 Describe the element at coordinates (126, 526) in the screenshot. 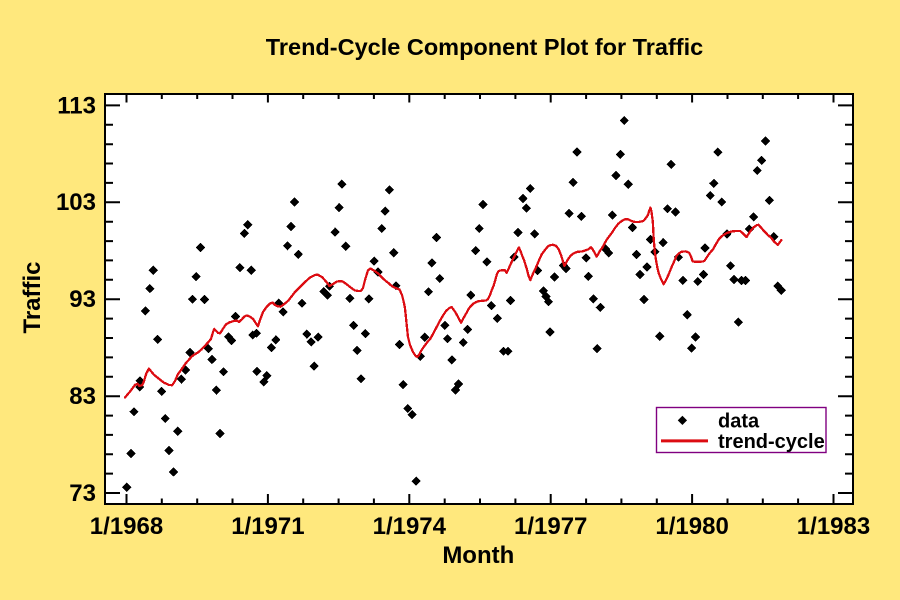

I see `svg-text: 1/1968` at that location.